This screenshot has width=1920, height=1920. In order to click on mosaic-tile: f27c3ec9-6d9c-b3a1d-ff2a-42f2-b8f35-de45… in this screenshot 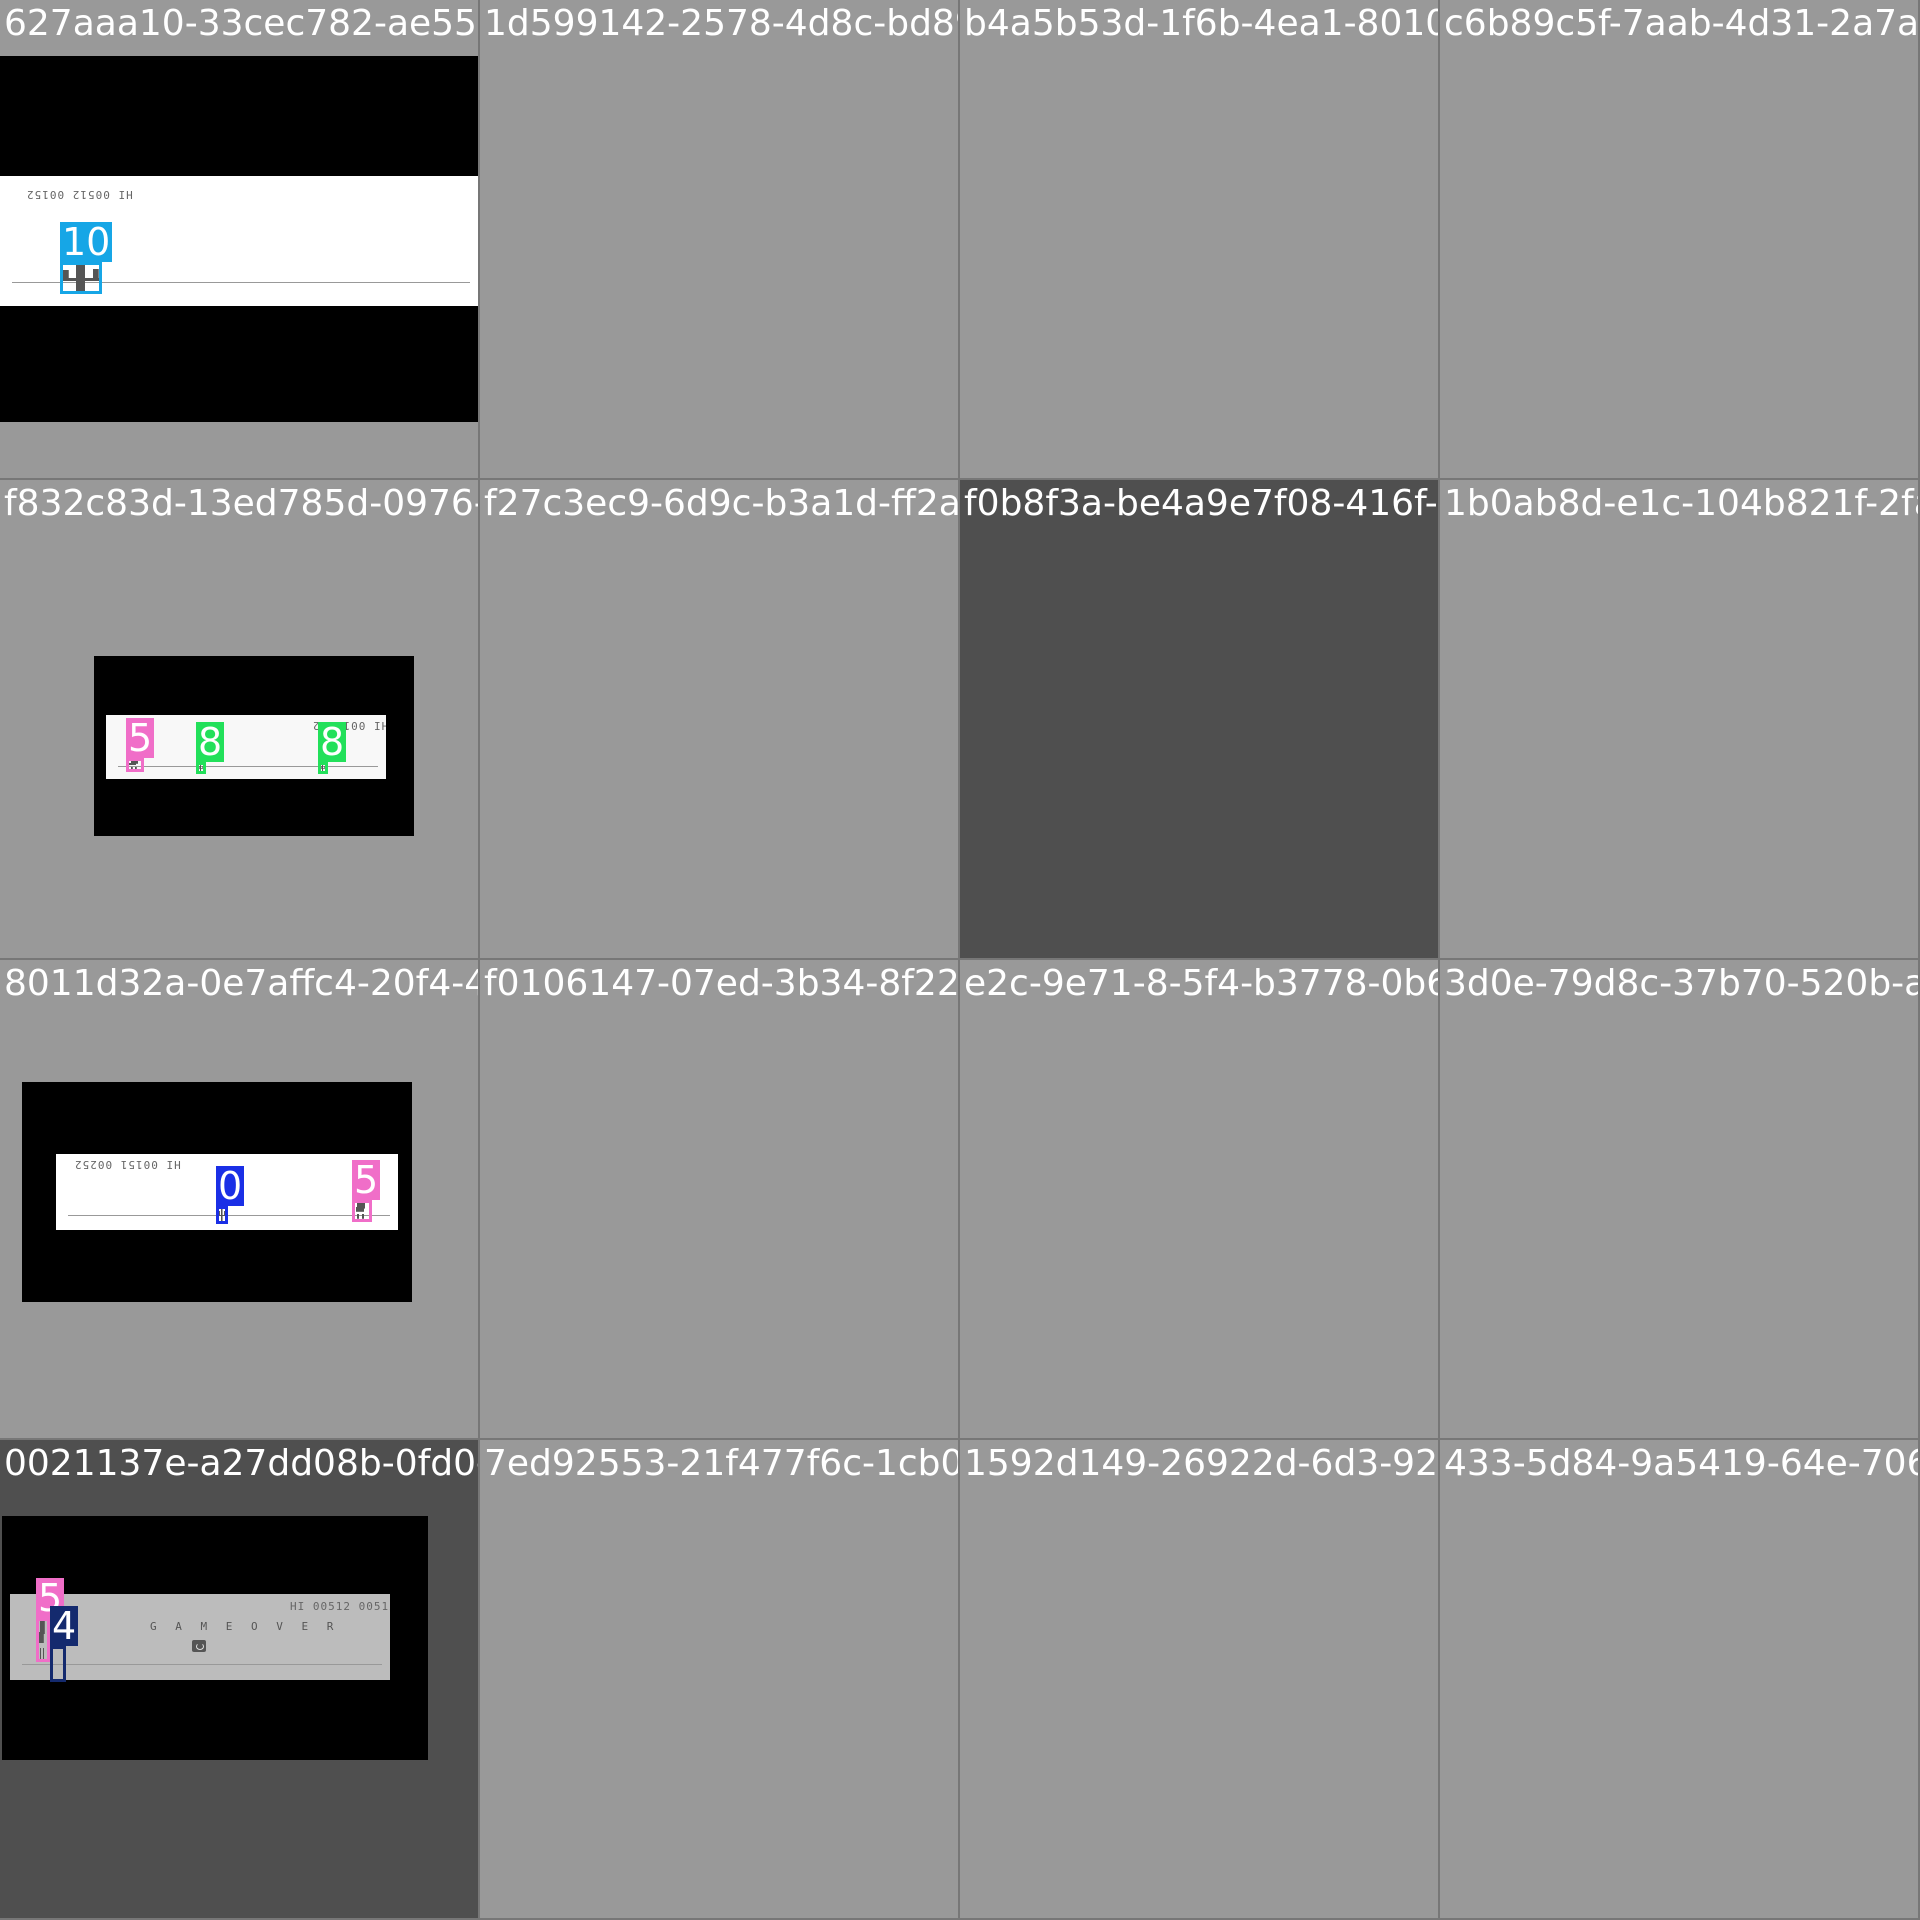, I will do `click(719, 719)`.